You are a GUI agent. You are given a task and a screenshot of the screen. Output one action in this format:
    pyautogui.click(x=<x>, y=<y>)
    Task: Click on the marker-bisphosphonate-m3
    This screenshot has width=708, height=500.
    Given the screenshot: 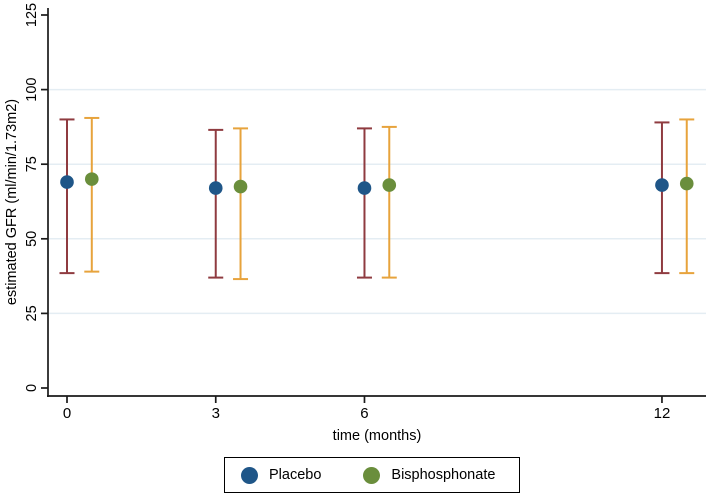 What is the action you would take?
    pyautogui.click(x=240, y=186)
    